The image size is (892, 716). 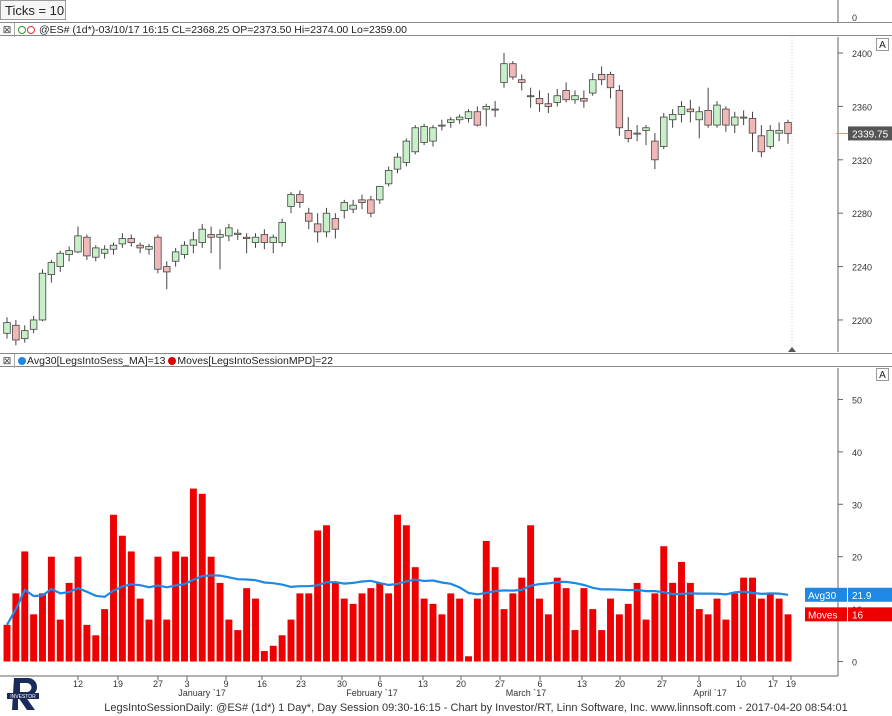 I want to click on x-tick-label: 20, so click(x=620, y=684).